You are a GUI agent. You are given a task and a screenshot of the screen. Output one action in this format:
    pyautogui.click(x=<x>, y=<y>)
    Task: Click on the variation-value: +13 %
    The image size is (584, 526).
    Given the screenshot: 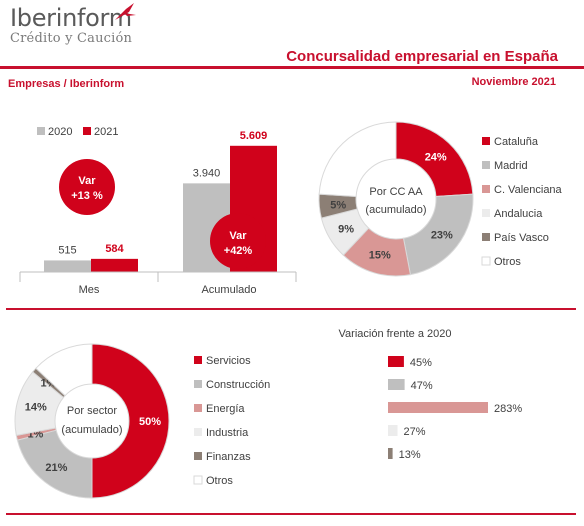 What is the action you would take?
    pyautogui.click(x=87, y=196)
    